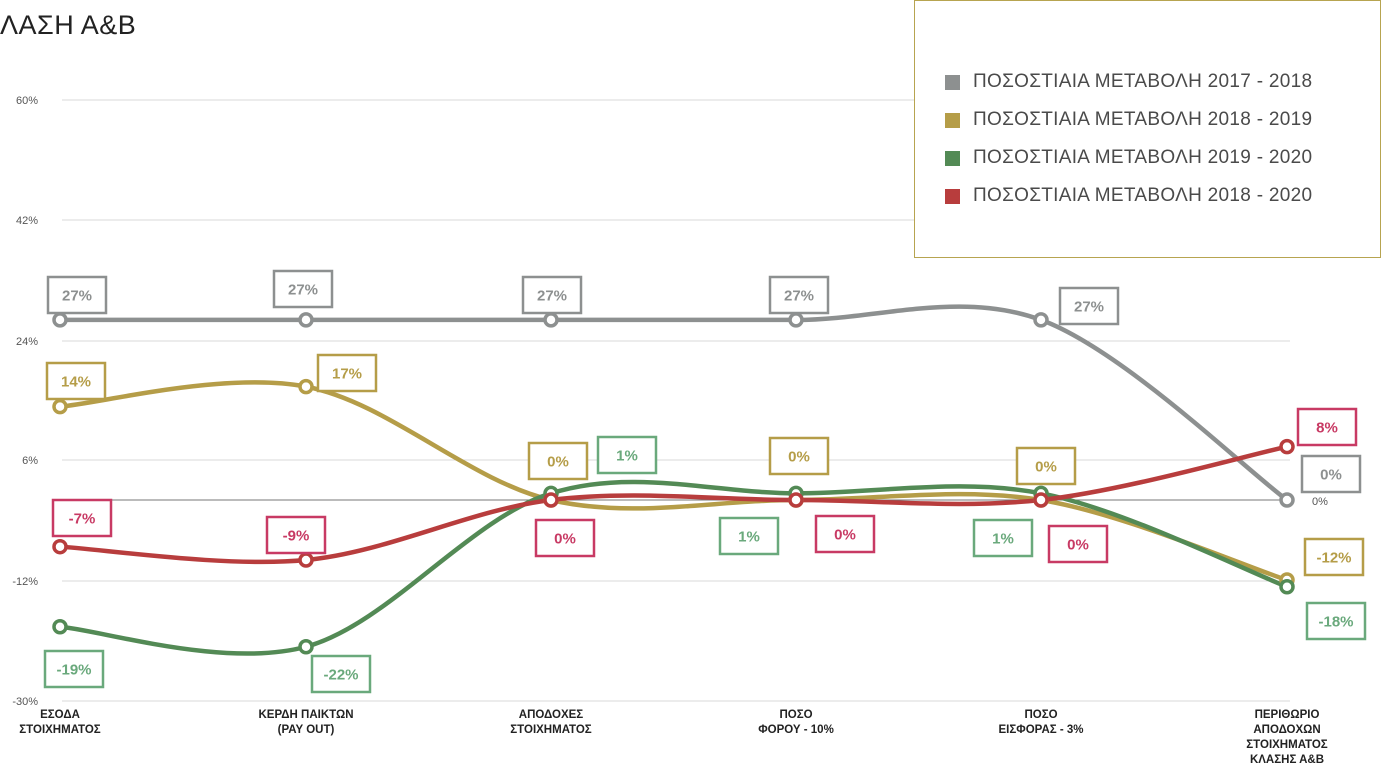 The width and height of the screenshot is (1382, 776). I want to click on x-tick-label: ΠΕΡΙΘΩΡΙΟ ΑΠΟΔΟΧΩΝ ΣΤΟΙΧΗΜΑΤΟΣ ΚΛΑΣΗΣ Α&Β, so click(1287, 737).